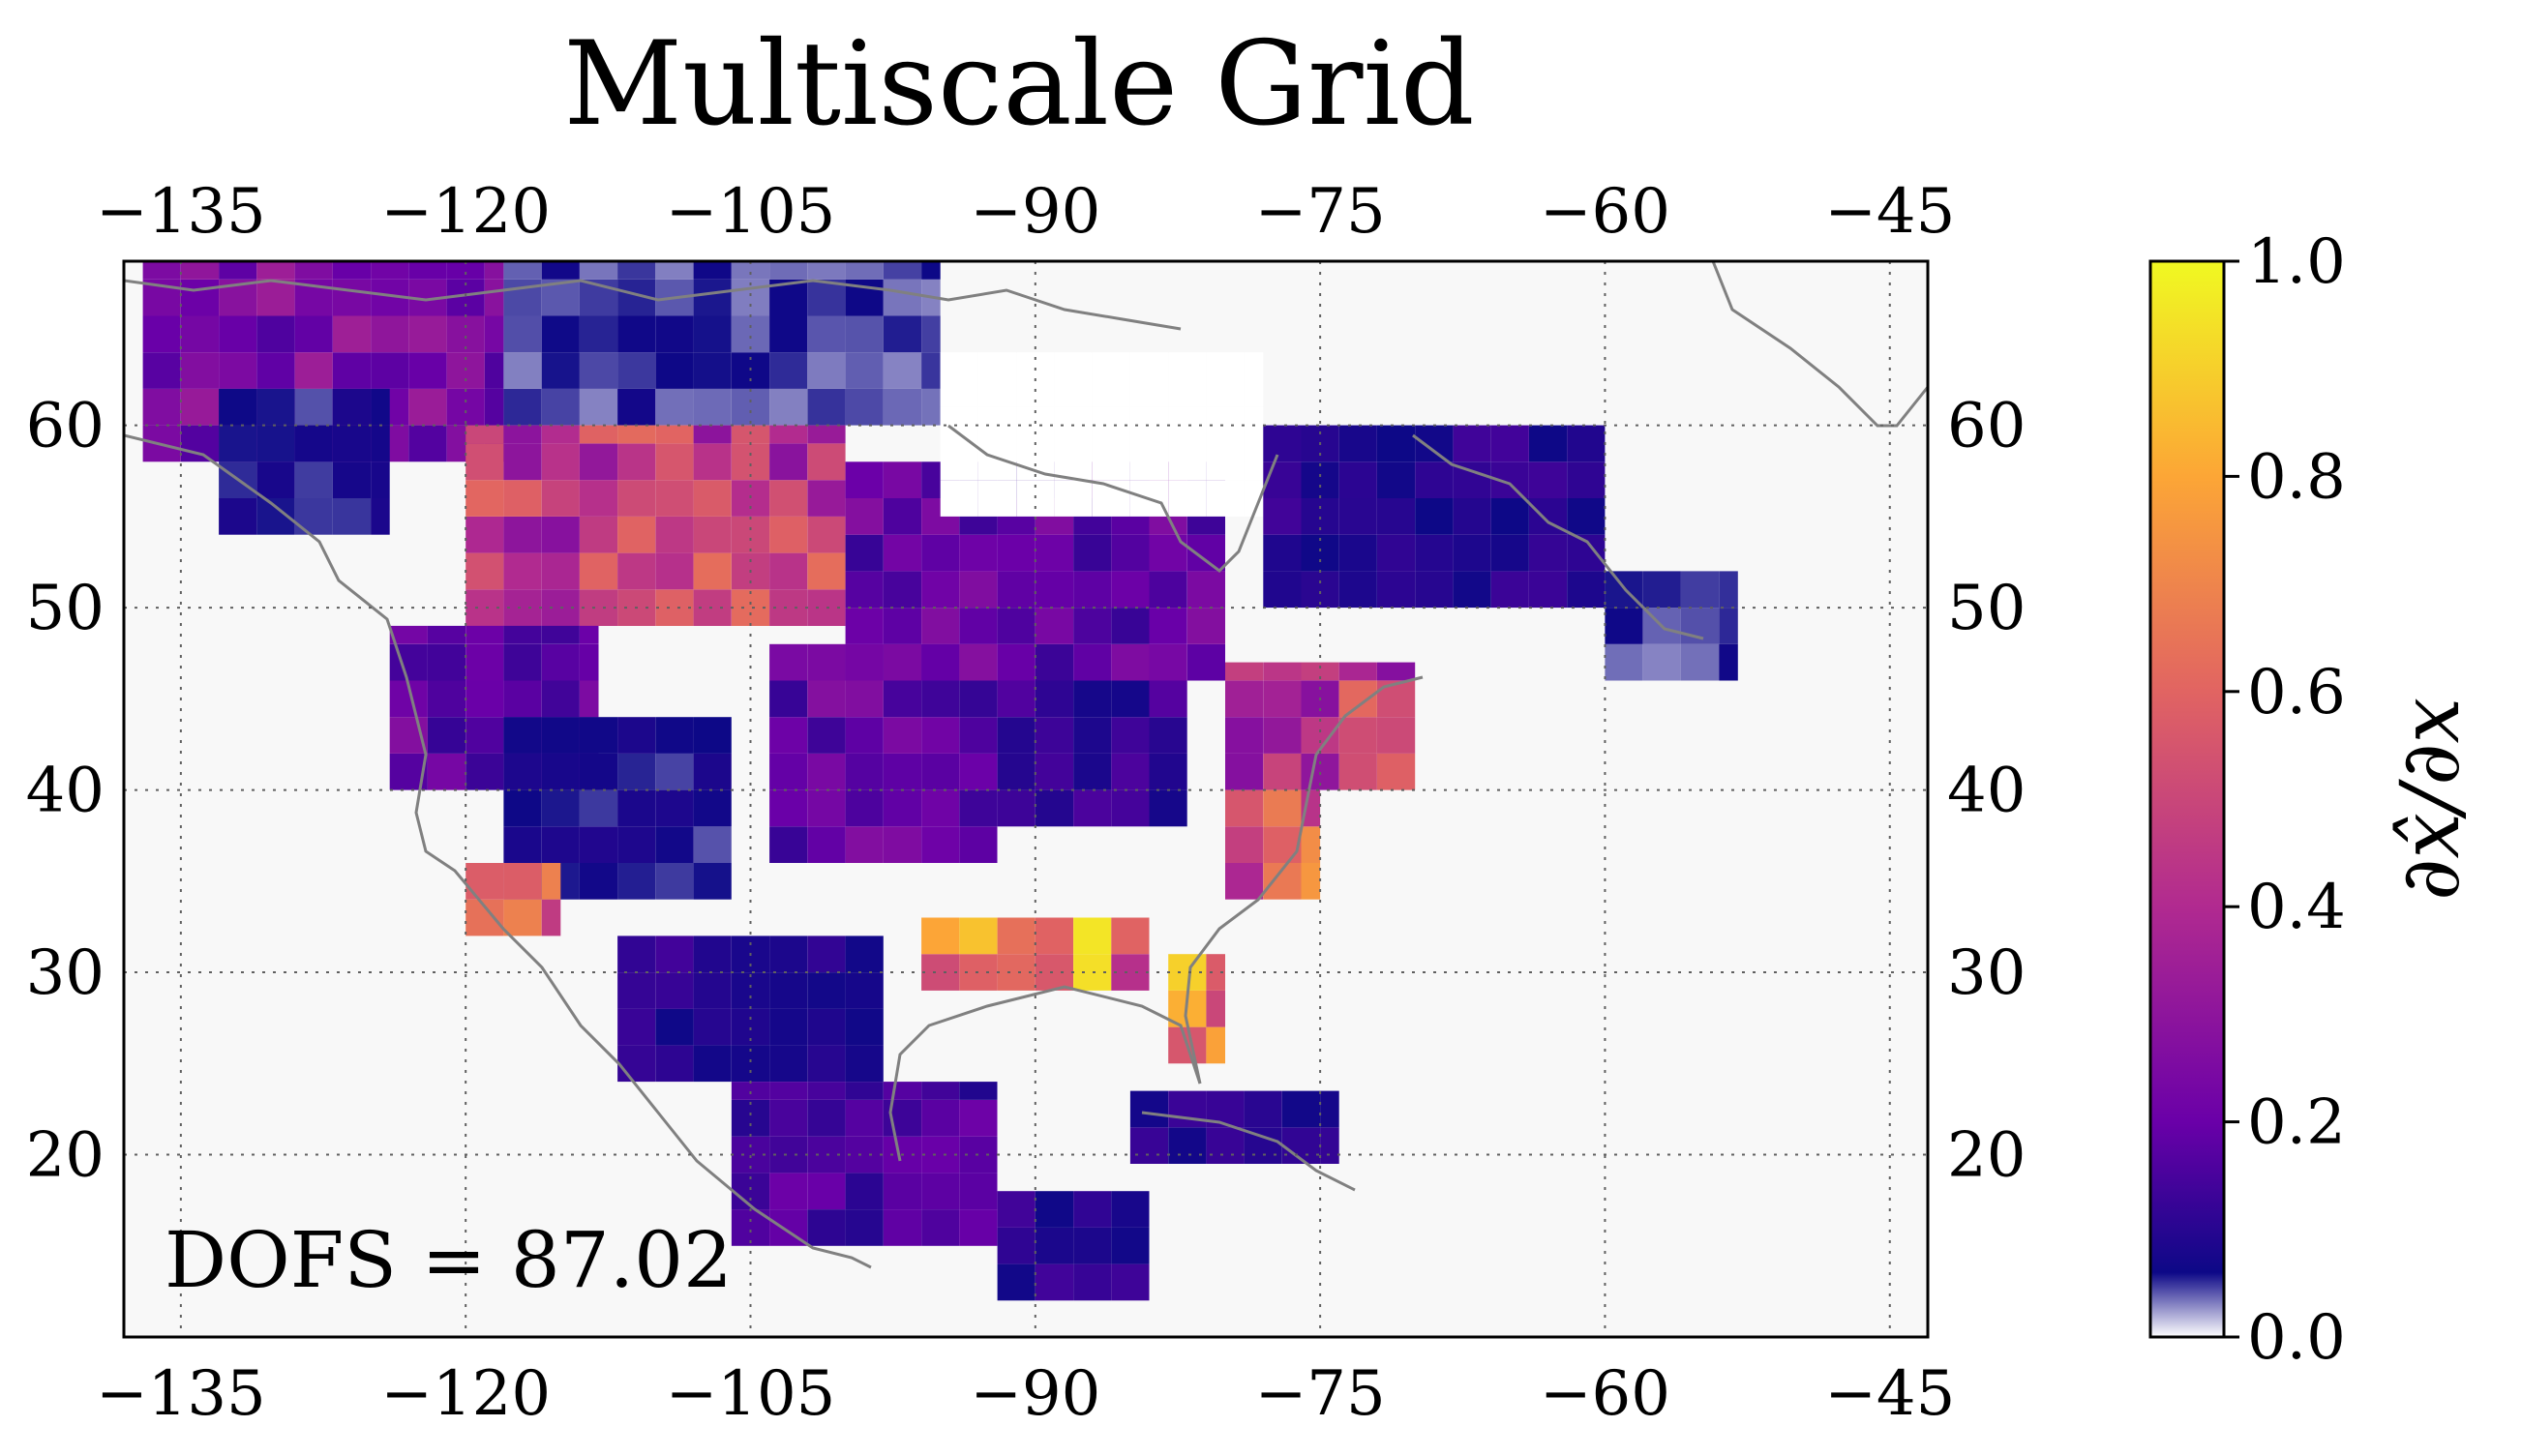 The image size is (2522, 1456). I want to click on x-tick-label-top: −45, so click(1890, 212).